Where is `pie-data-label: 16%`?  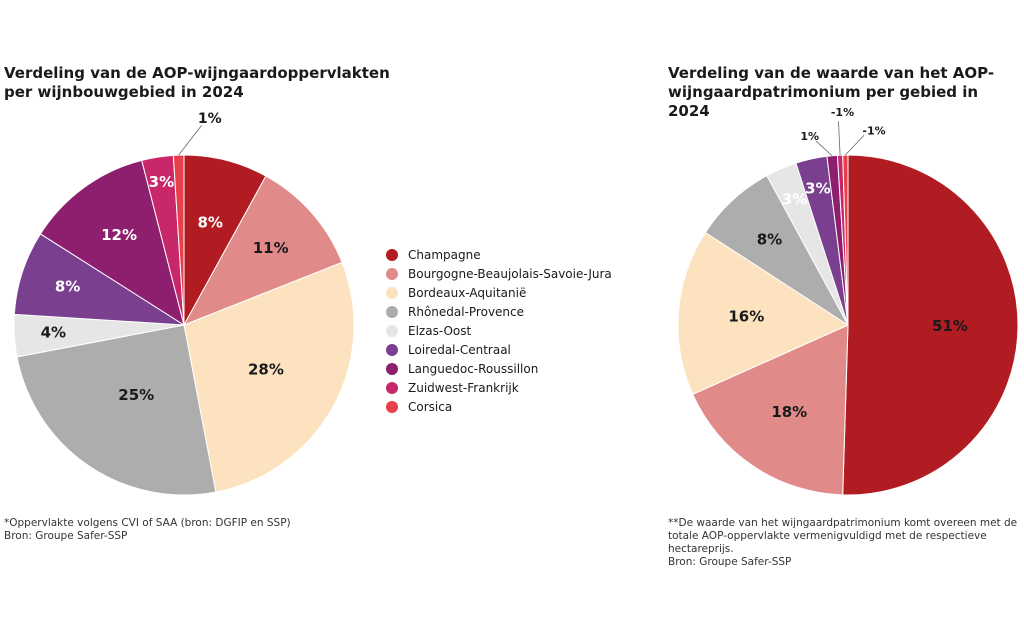
pie-data-label: 16% is located at coordinates (746, 317).